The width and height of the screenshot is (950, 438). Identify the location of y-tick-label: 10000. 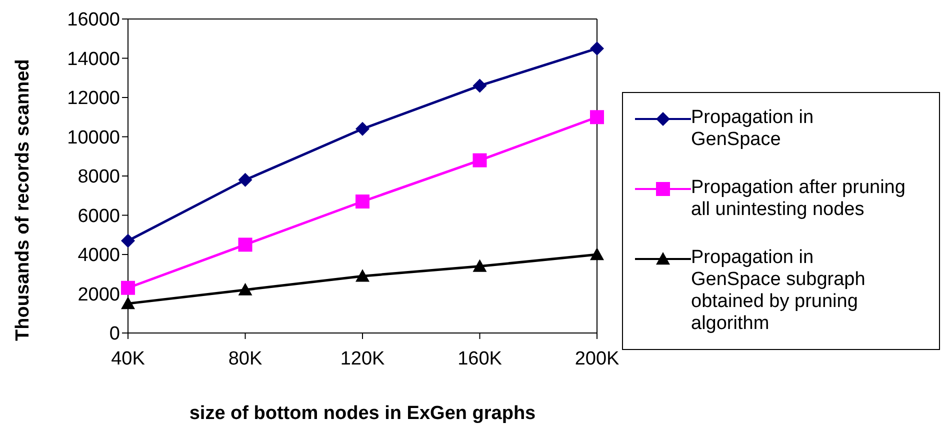
(93, 137).